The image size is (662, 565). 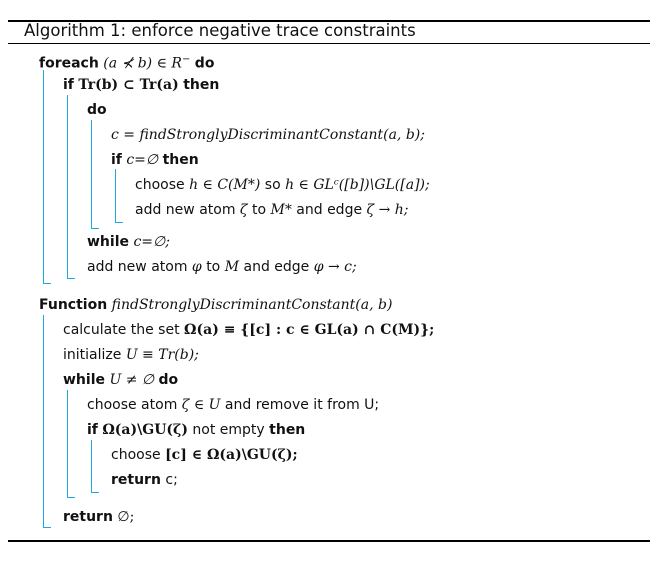 I want to click on line-choose-c: choose [c] ∈ Ω(a)\GU(ζ);, so click(x=204, y=455).